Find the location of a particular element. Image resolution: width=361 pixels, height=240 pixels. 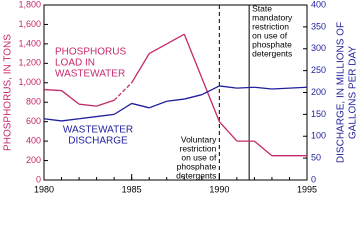

y-tick-label: 400 is located at coordinates (33, 140).